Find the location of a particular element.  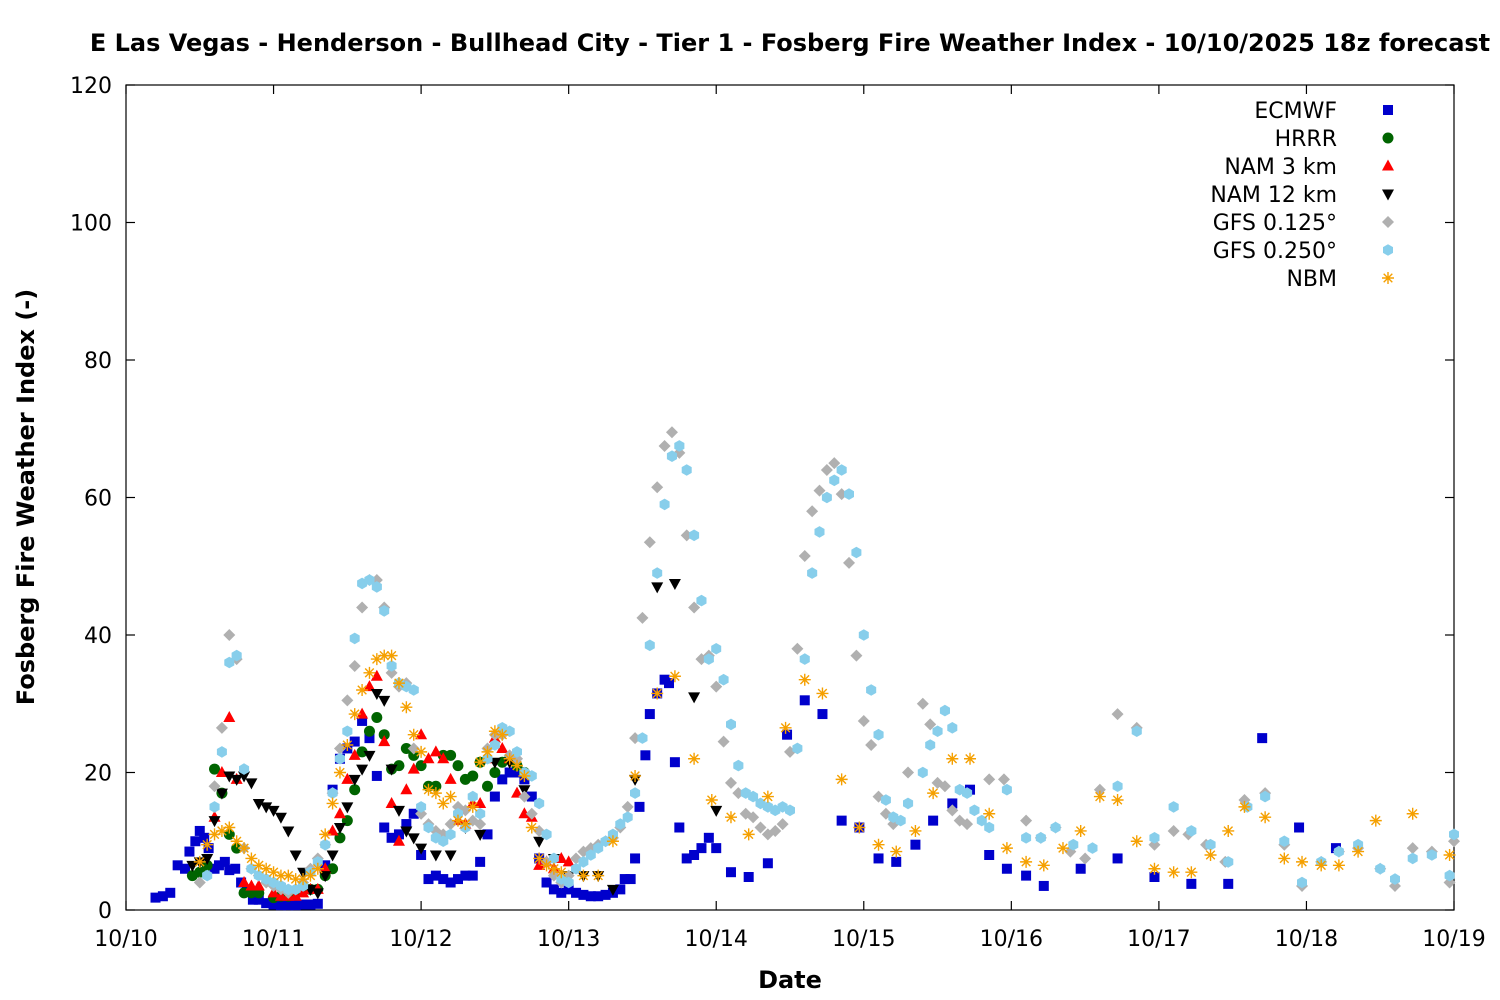

x-tick-label: 10/13 is located at coordinates (568, 939).